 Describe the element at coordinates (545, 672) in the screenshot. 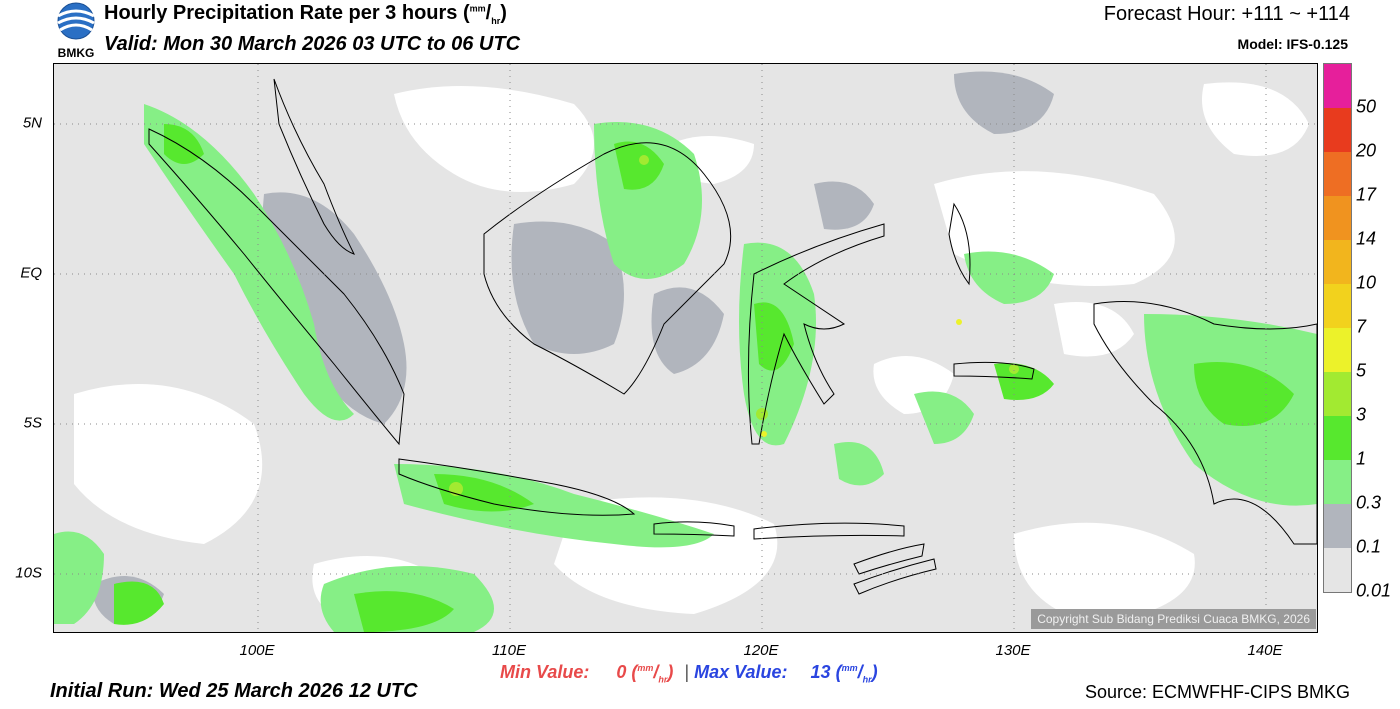

I see `min-label: Min Value:` at that location.